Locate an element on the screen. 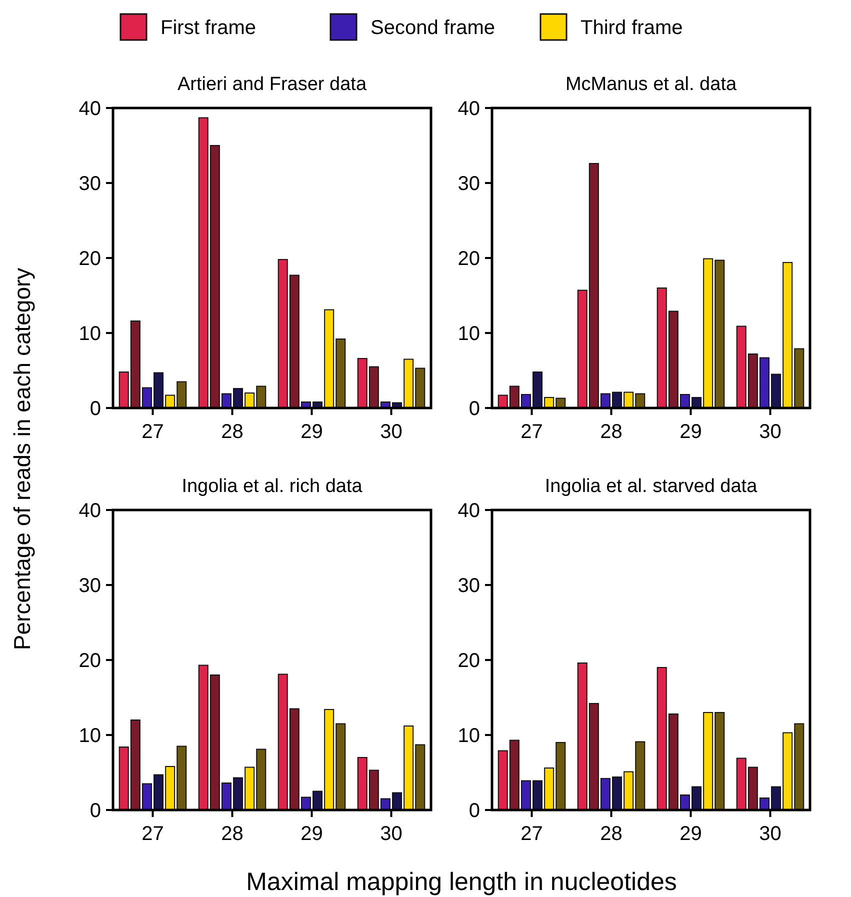 This screenshot has width=851, height=897. chart-title: McManus et al. data is located at coordinates (651, 84).